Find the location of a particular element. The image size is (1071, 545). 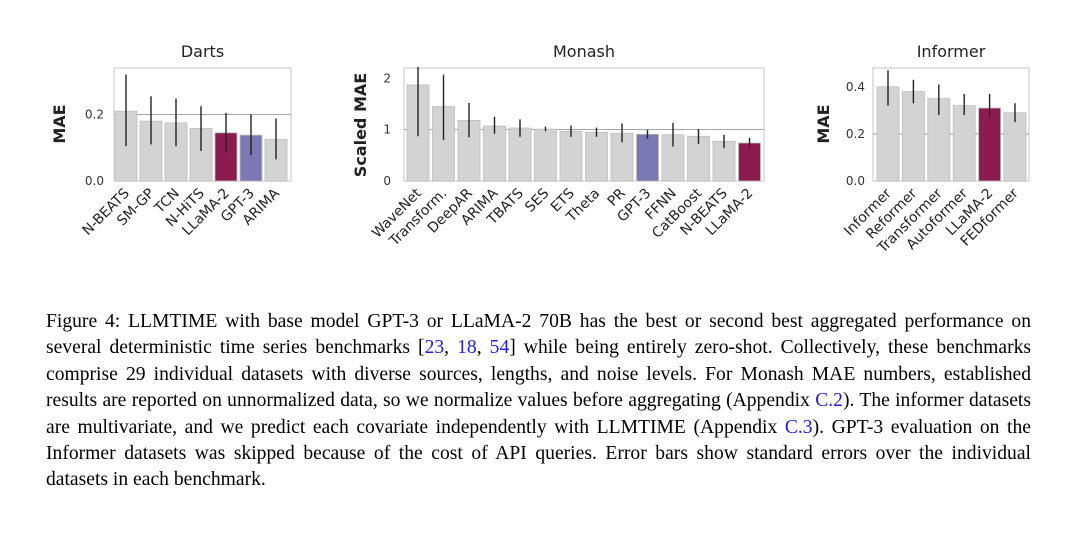

bar-reformer is located at coordinates (913, 136).